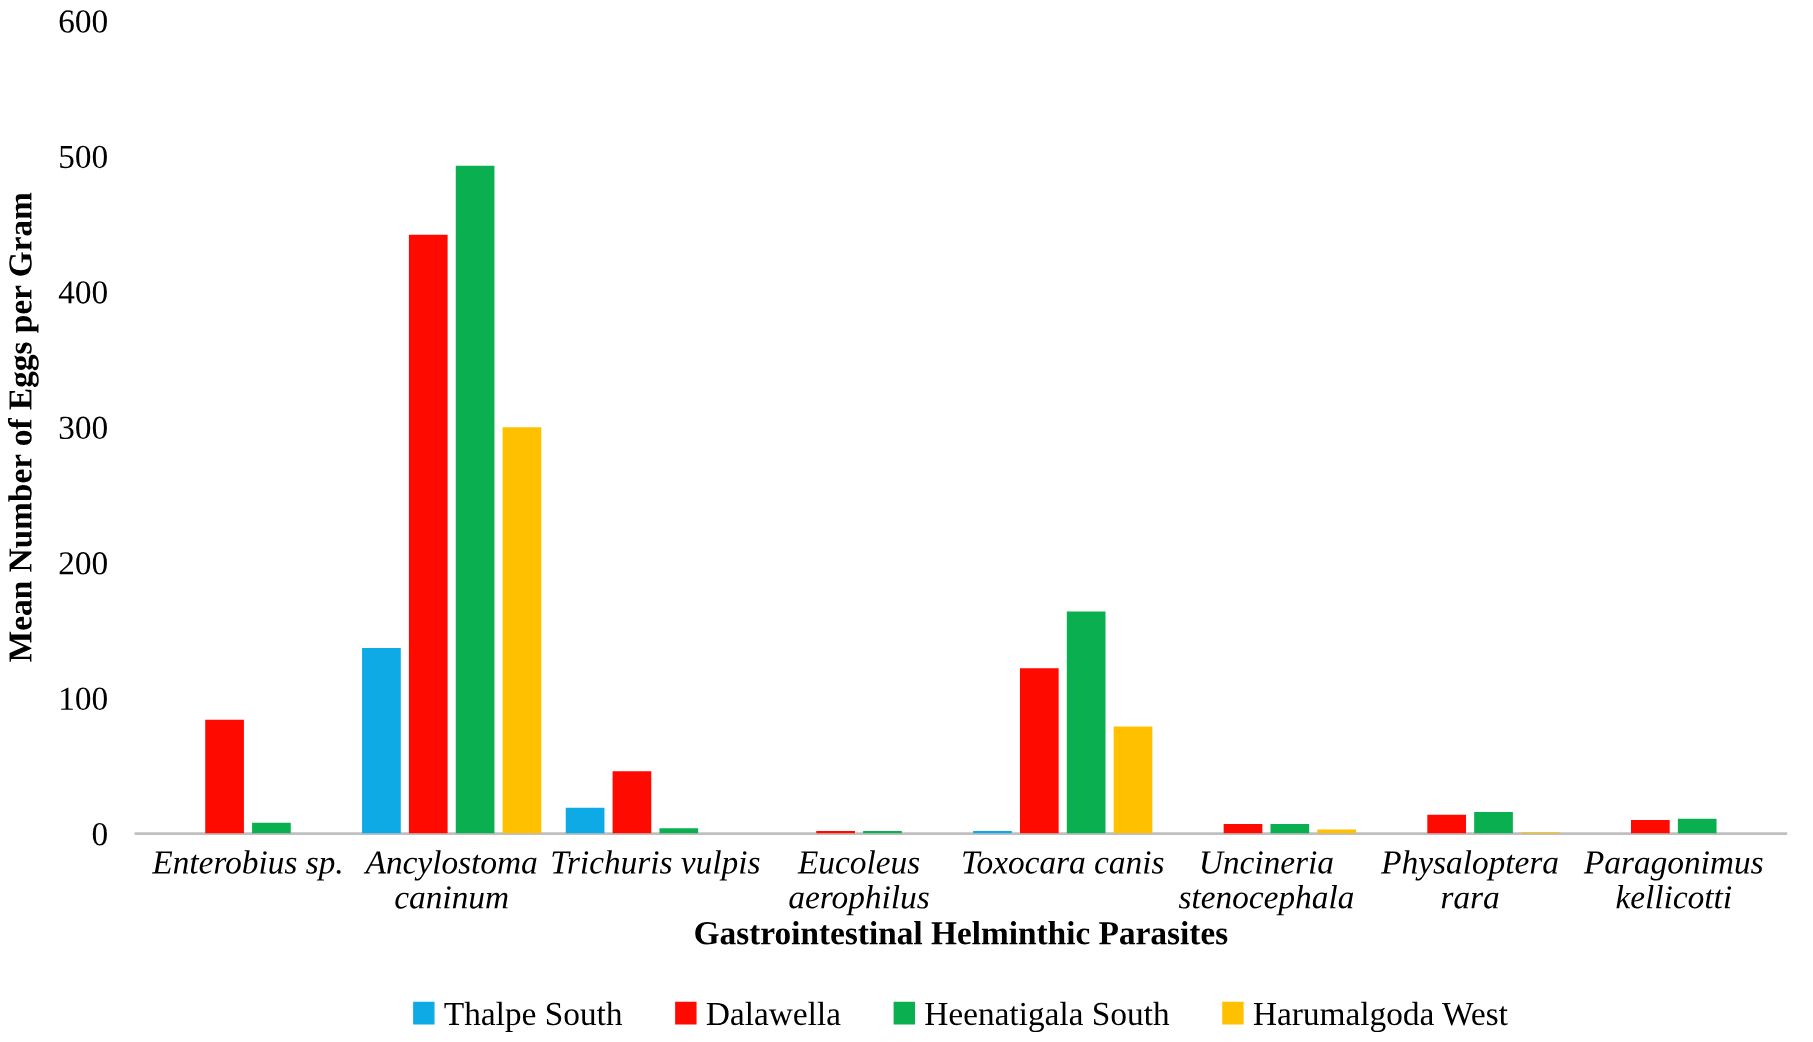 The image size is (1813, 1042). Describe the element at coordinates (82, 292) in the screenshot. I see `y-tick-label: 400` at that location.